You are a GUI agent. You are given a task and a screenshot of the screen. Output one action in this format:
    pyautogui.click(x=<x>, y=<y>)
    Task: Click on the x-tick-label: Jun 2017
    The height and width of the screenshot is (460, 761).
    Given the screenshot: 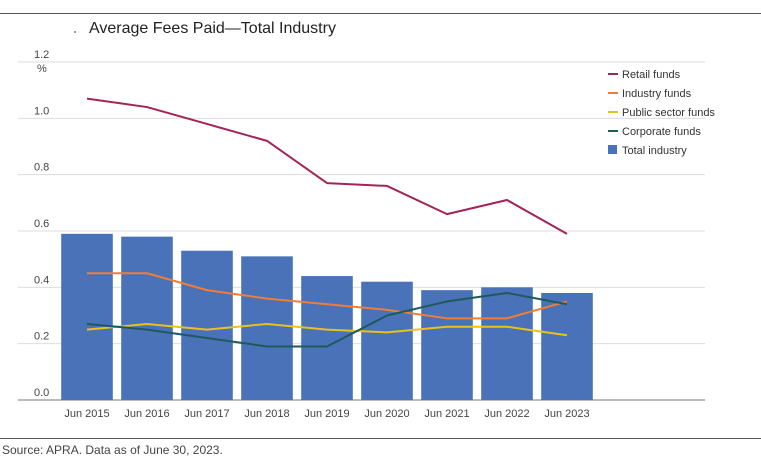 What is the action you would take?
    pyautogui.click(x=206, y=414)
    